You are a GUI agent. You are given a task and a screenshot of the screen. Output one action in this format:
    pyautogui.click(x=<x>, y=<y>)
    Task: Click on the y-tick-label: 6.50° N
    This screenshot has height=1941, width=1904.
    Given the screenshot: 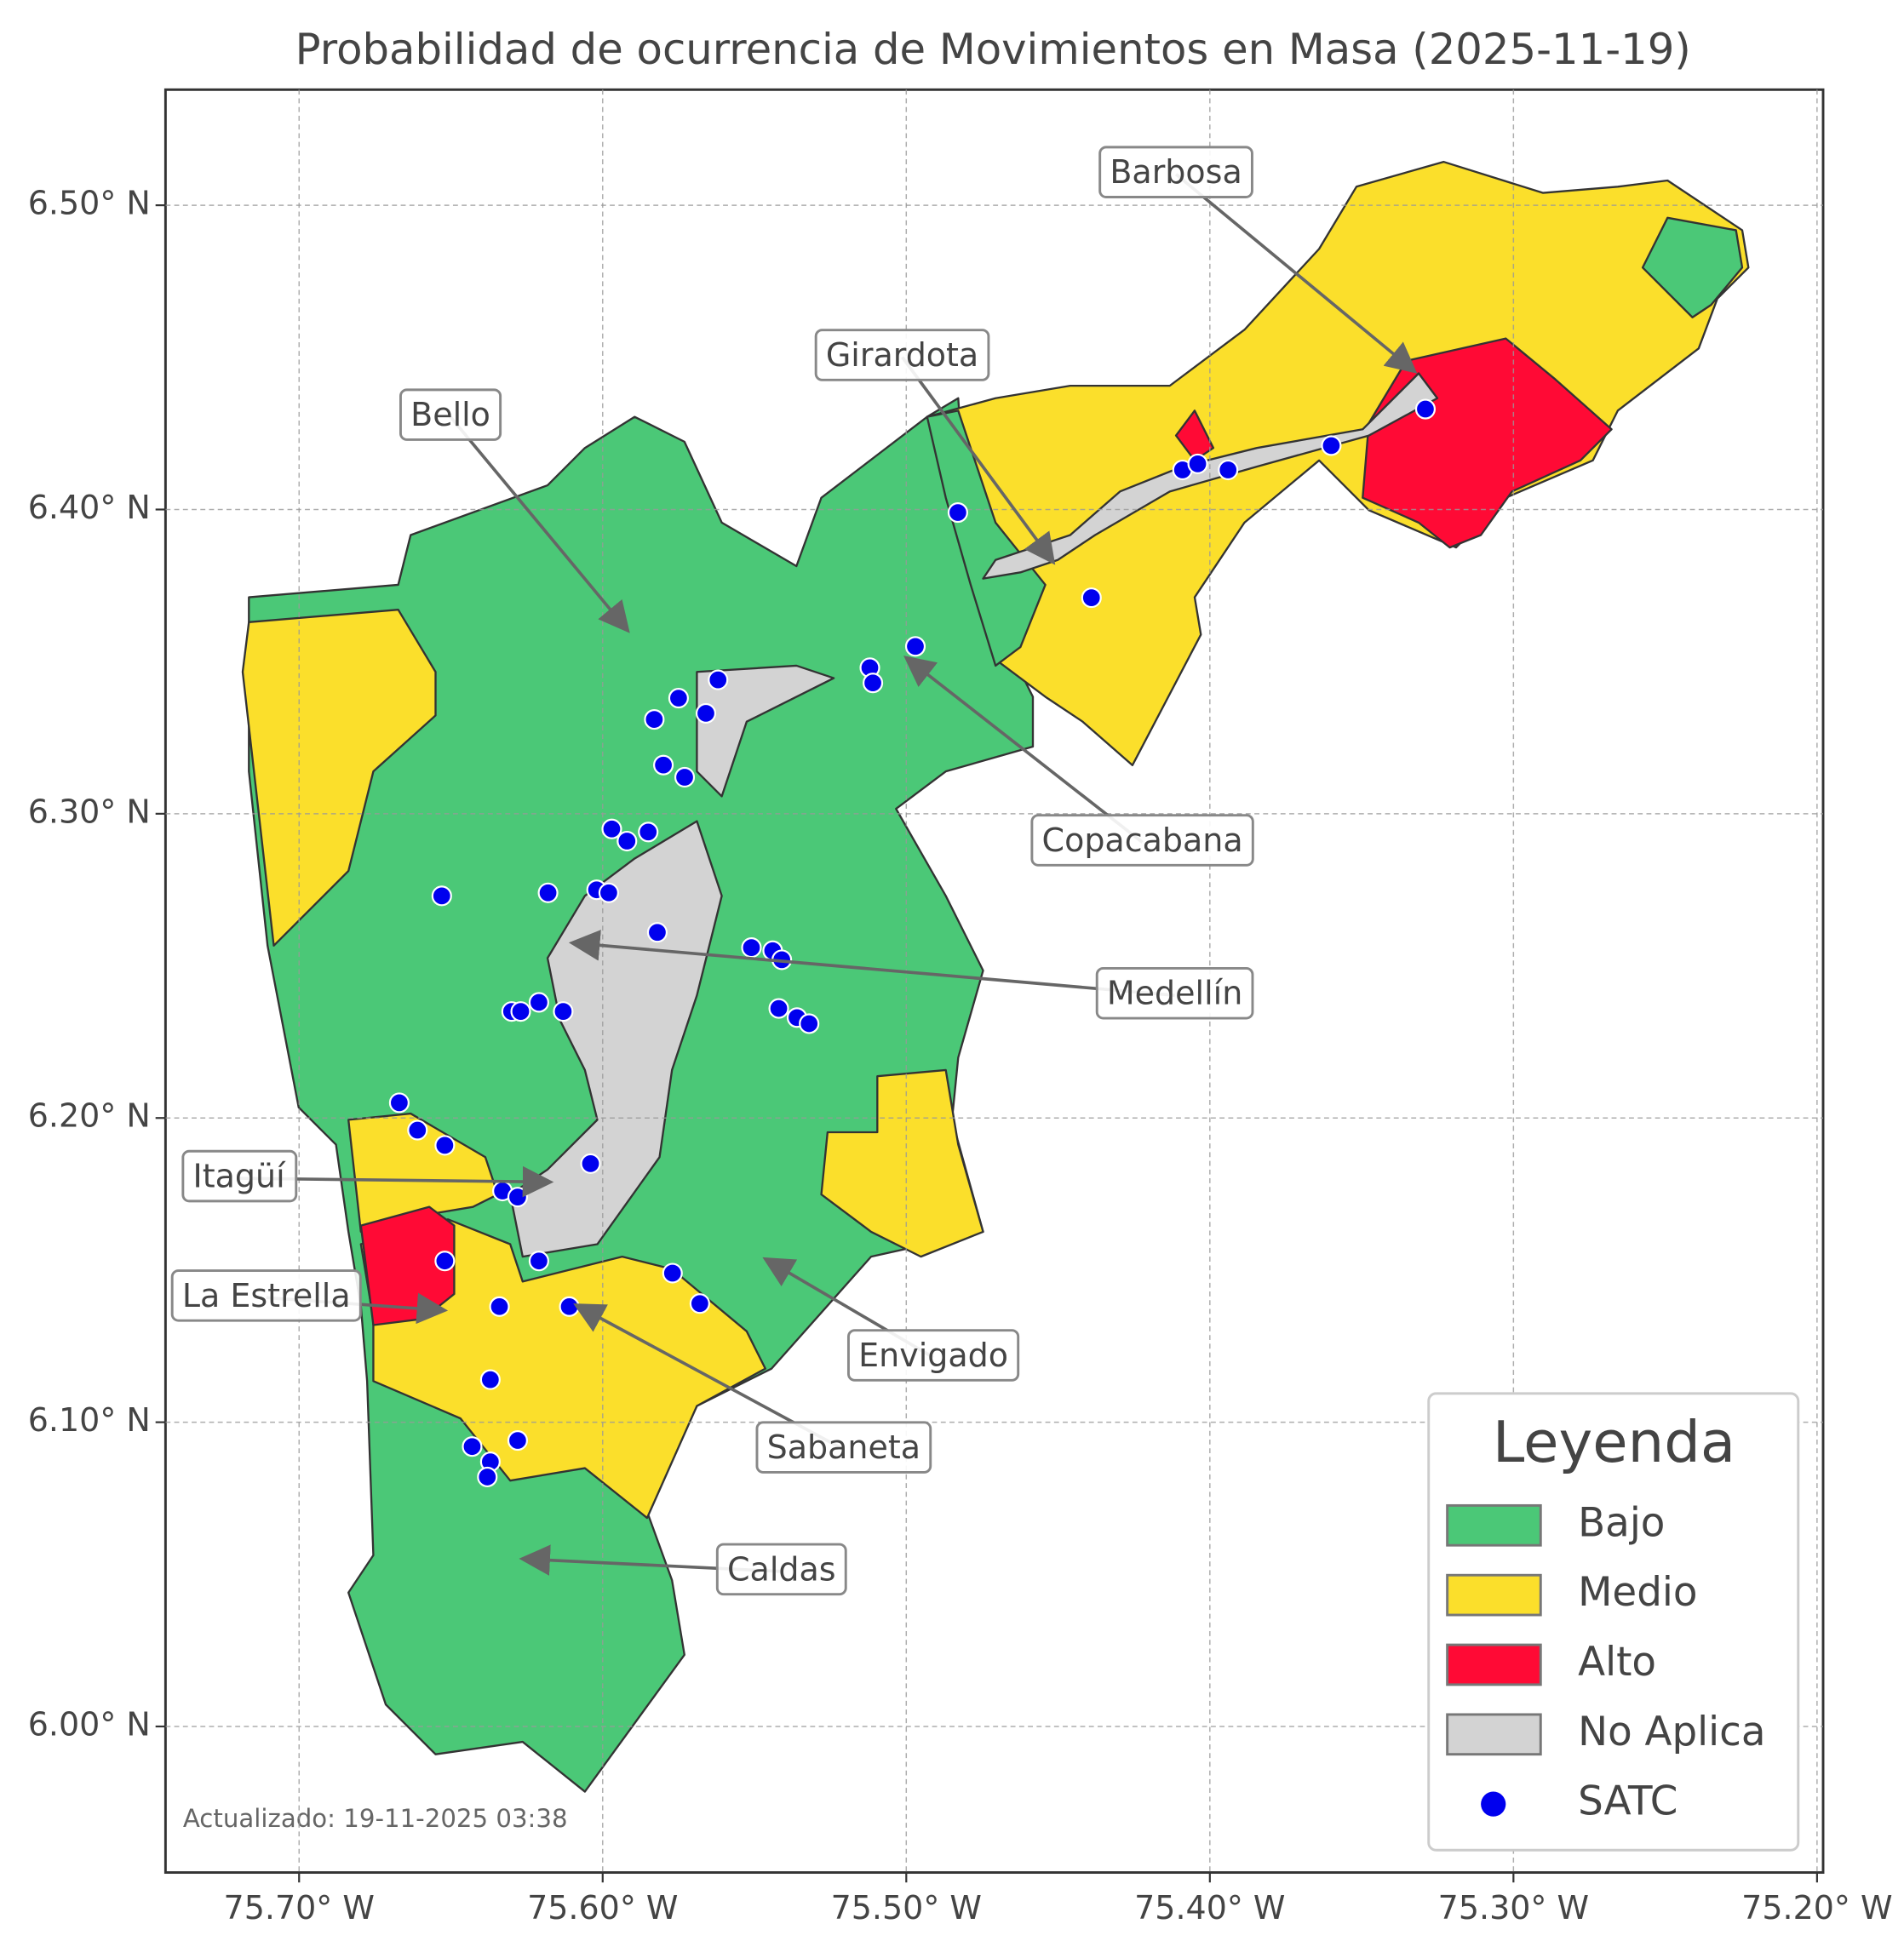 What is the action you would take?
    pyautogui.click(x=89, y=203)
    